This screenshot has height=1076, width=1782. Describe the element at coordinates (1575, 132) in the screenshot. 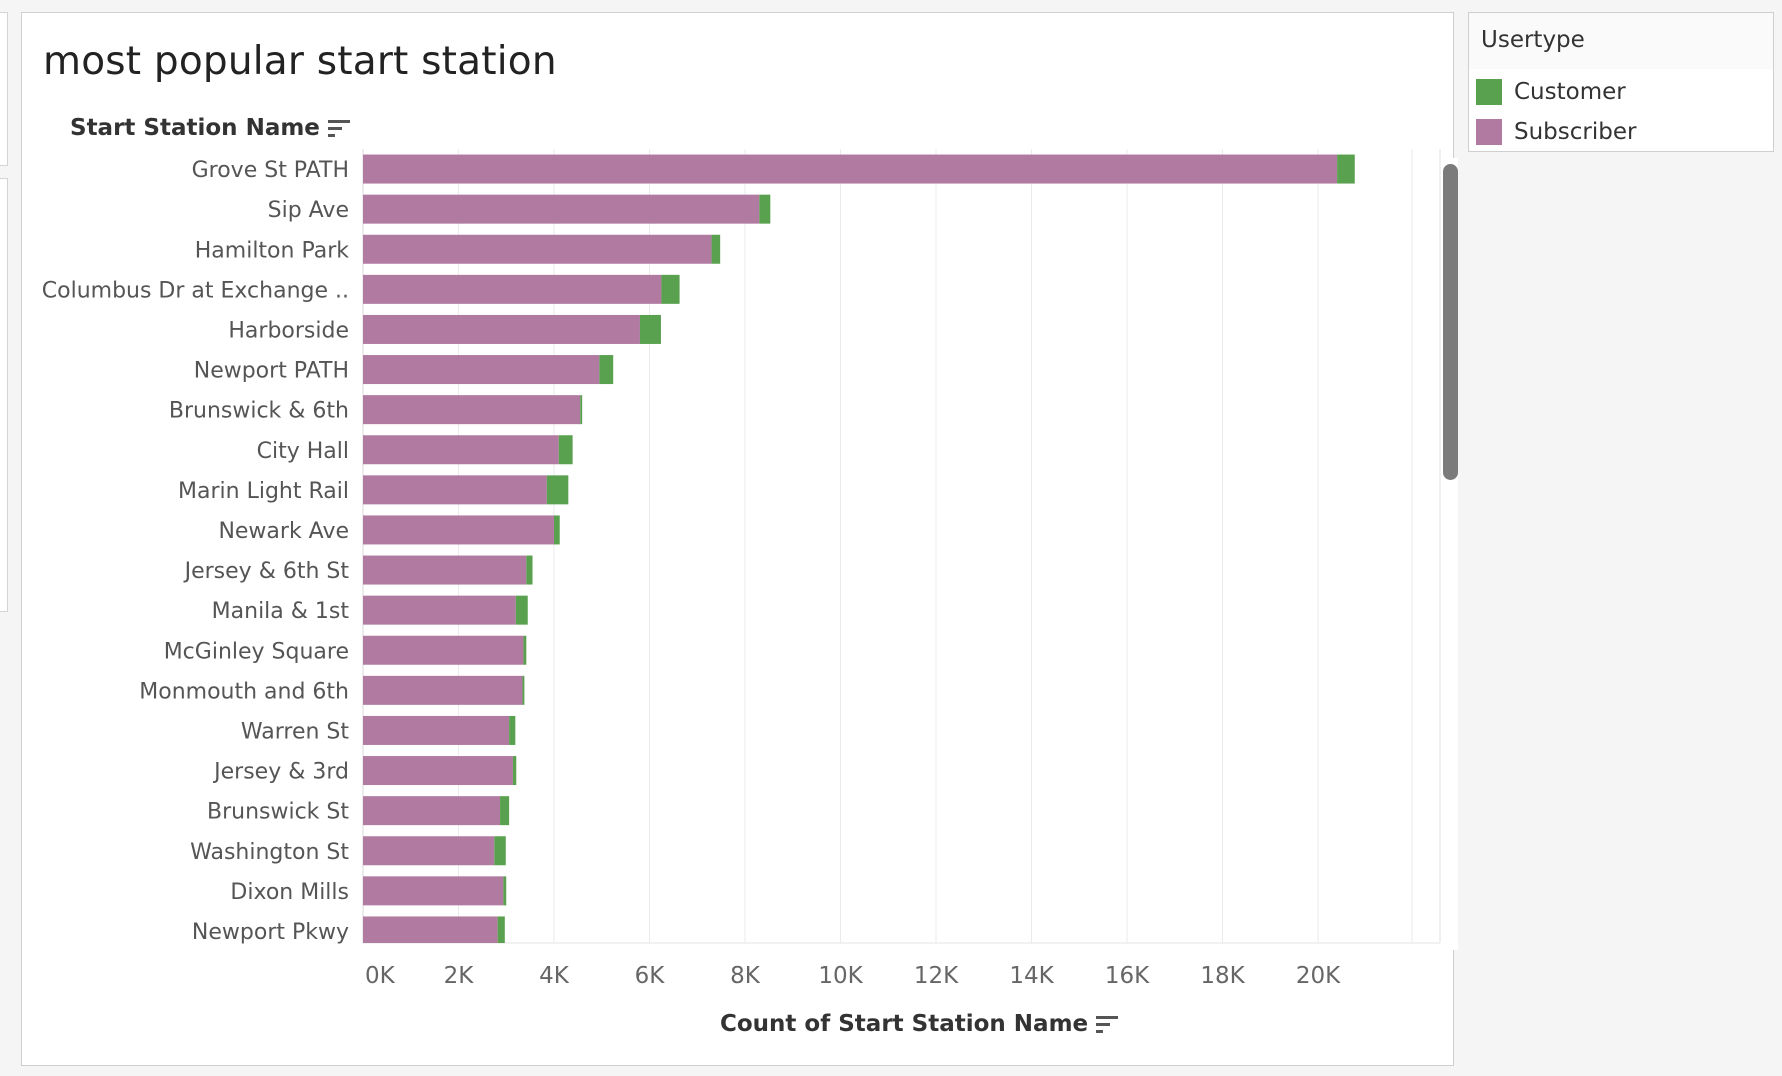

I see `legend-label-subscriber: Subscriber` at that location.